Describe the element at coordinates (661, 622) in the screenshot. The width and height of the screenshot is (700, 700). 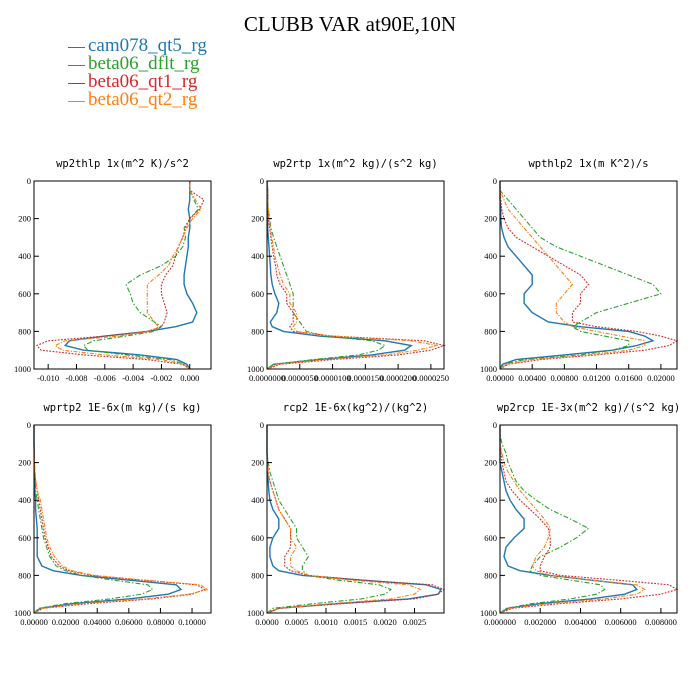
I see `x-tick-label: 0.008000` at that location.